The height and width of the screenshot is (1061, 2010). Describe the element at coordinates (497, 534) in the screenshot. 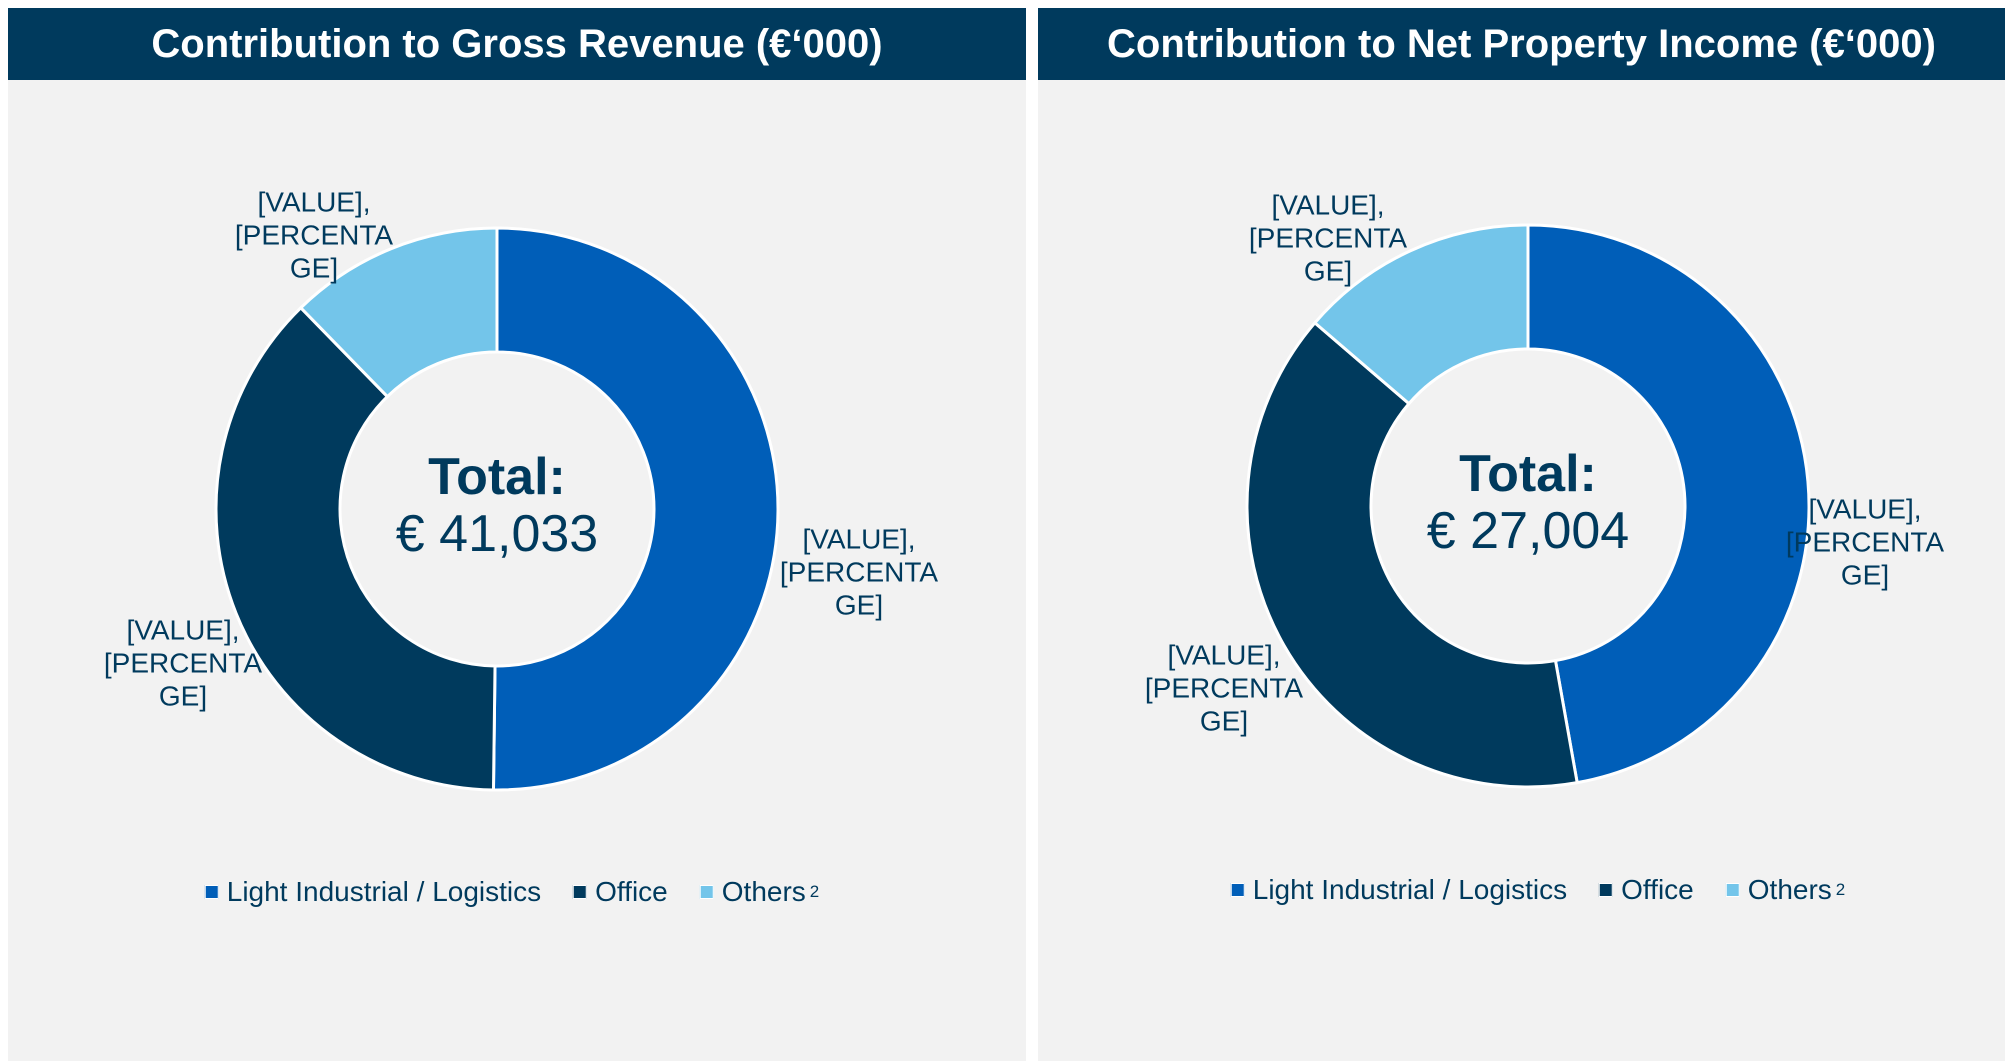

I see `total-label: € 41,033` at that location.